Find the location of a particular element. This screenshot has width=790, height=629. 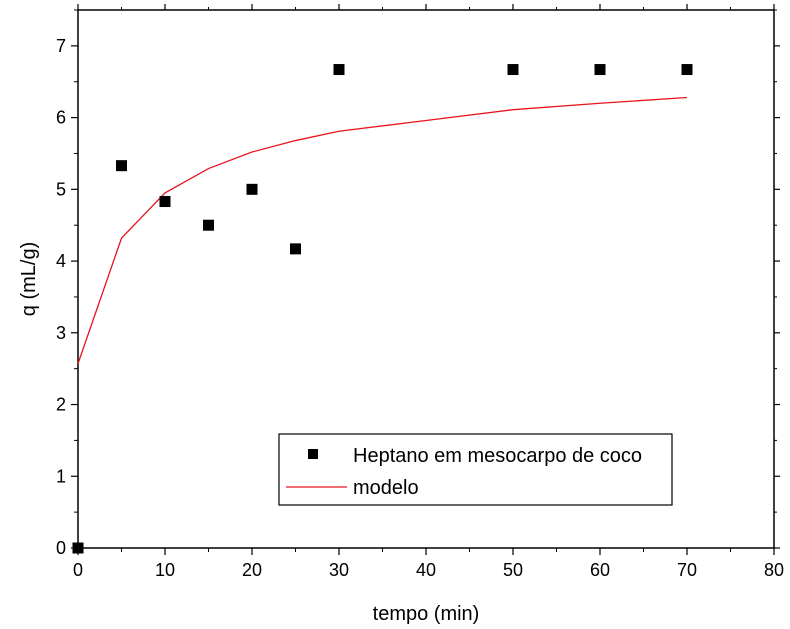

legend-label-modelo: modelo is located at coordinates (386, 488).